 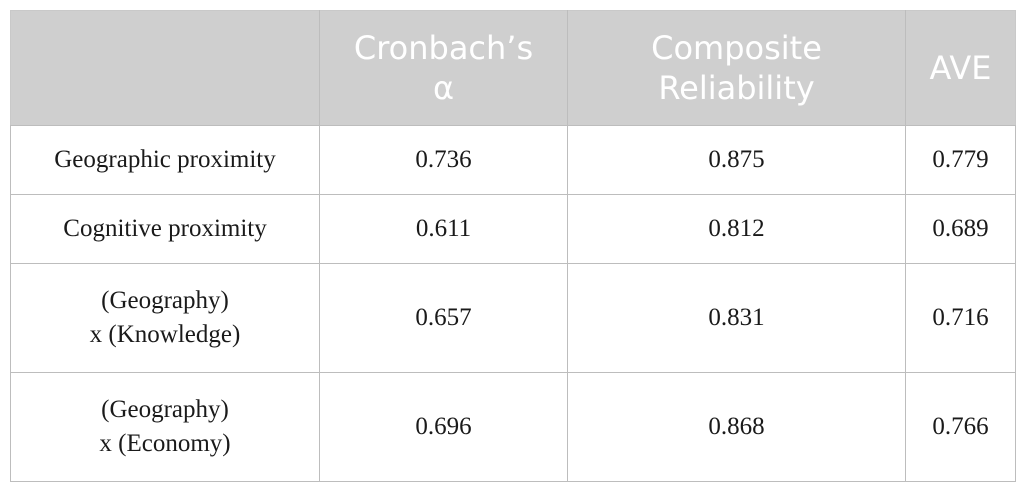 What do you see at coordinates (443, 68) in the screenshot?
I see `header-cronbach-alpha: Cronbach’s α` at bounding box center [443, 68].